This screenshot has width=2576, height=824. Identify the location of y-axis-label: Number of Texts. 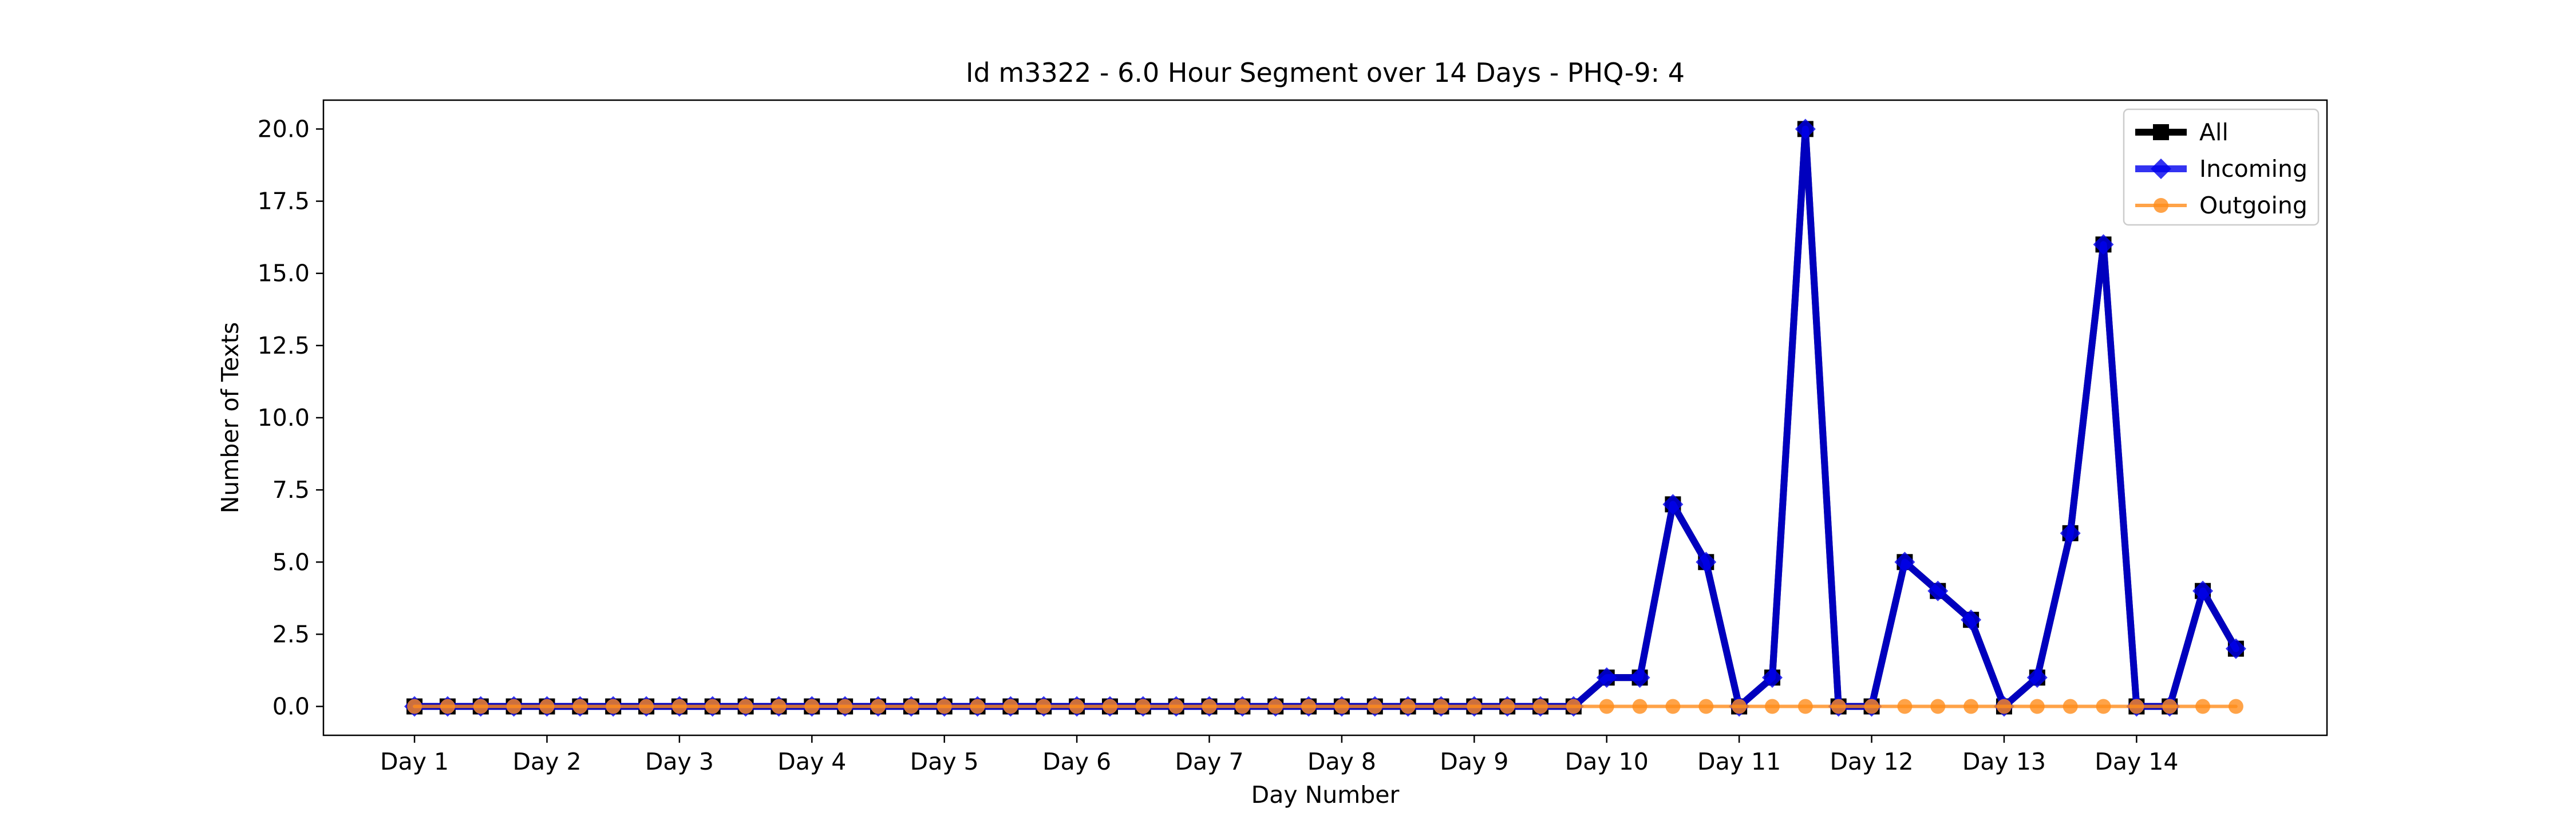
(230, 418).